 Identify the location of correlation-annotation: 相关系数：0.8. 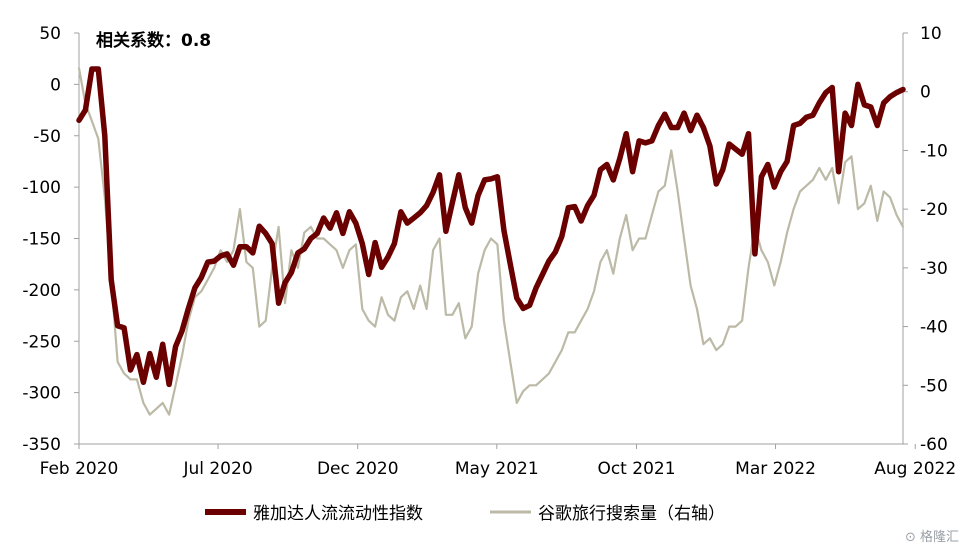
(153, 40).